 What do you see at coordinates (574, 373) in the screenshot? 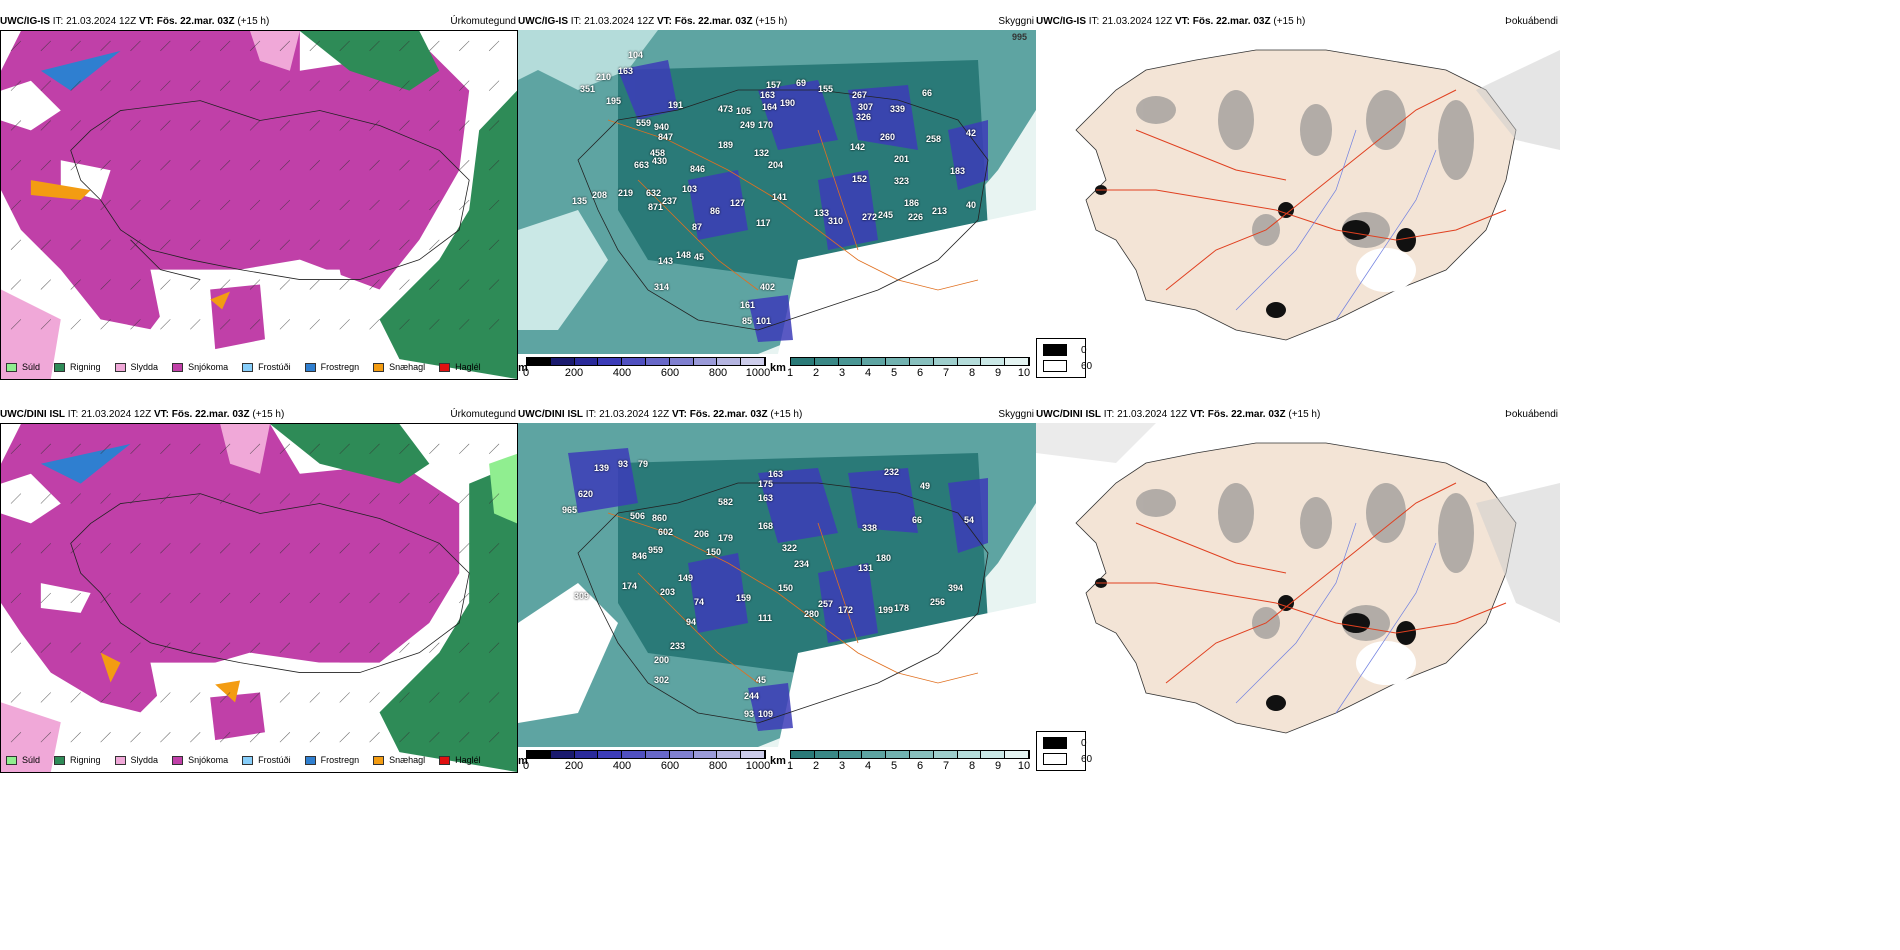
I see `tick-label: 200` at bounding box center [574, 373].